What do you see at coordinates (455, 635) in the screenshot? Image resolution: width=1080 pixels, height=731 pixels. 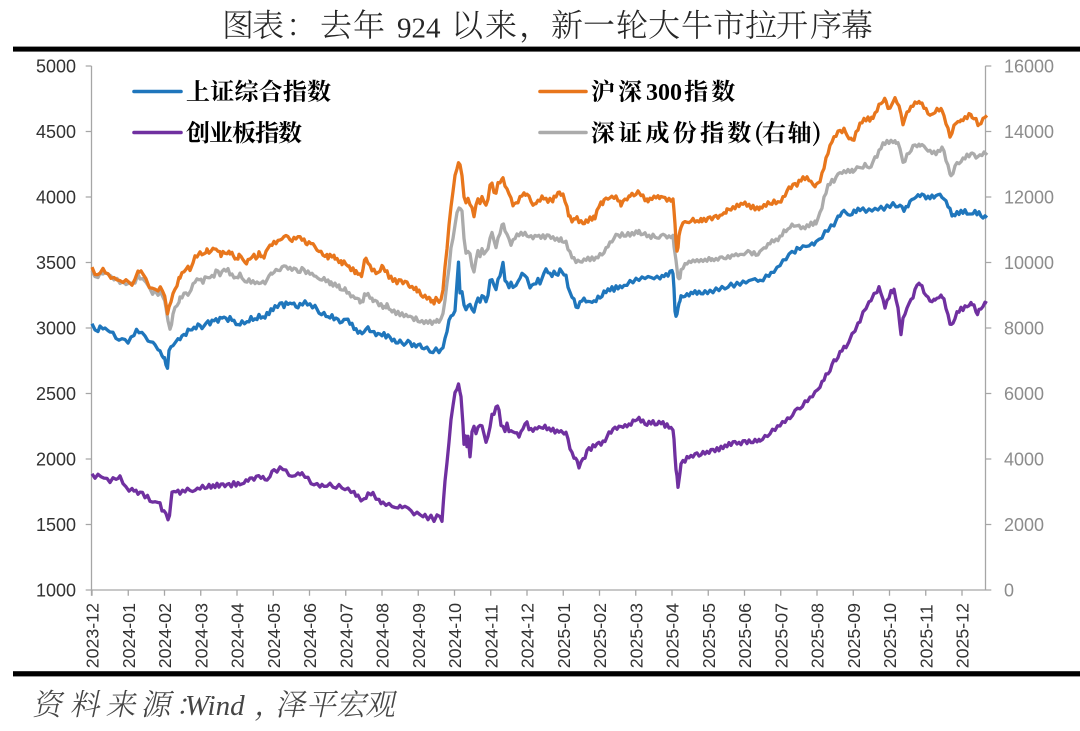 I see `svg-text: 2024-10` at bounding box center [455, 635].